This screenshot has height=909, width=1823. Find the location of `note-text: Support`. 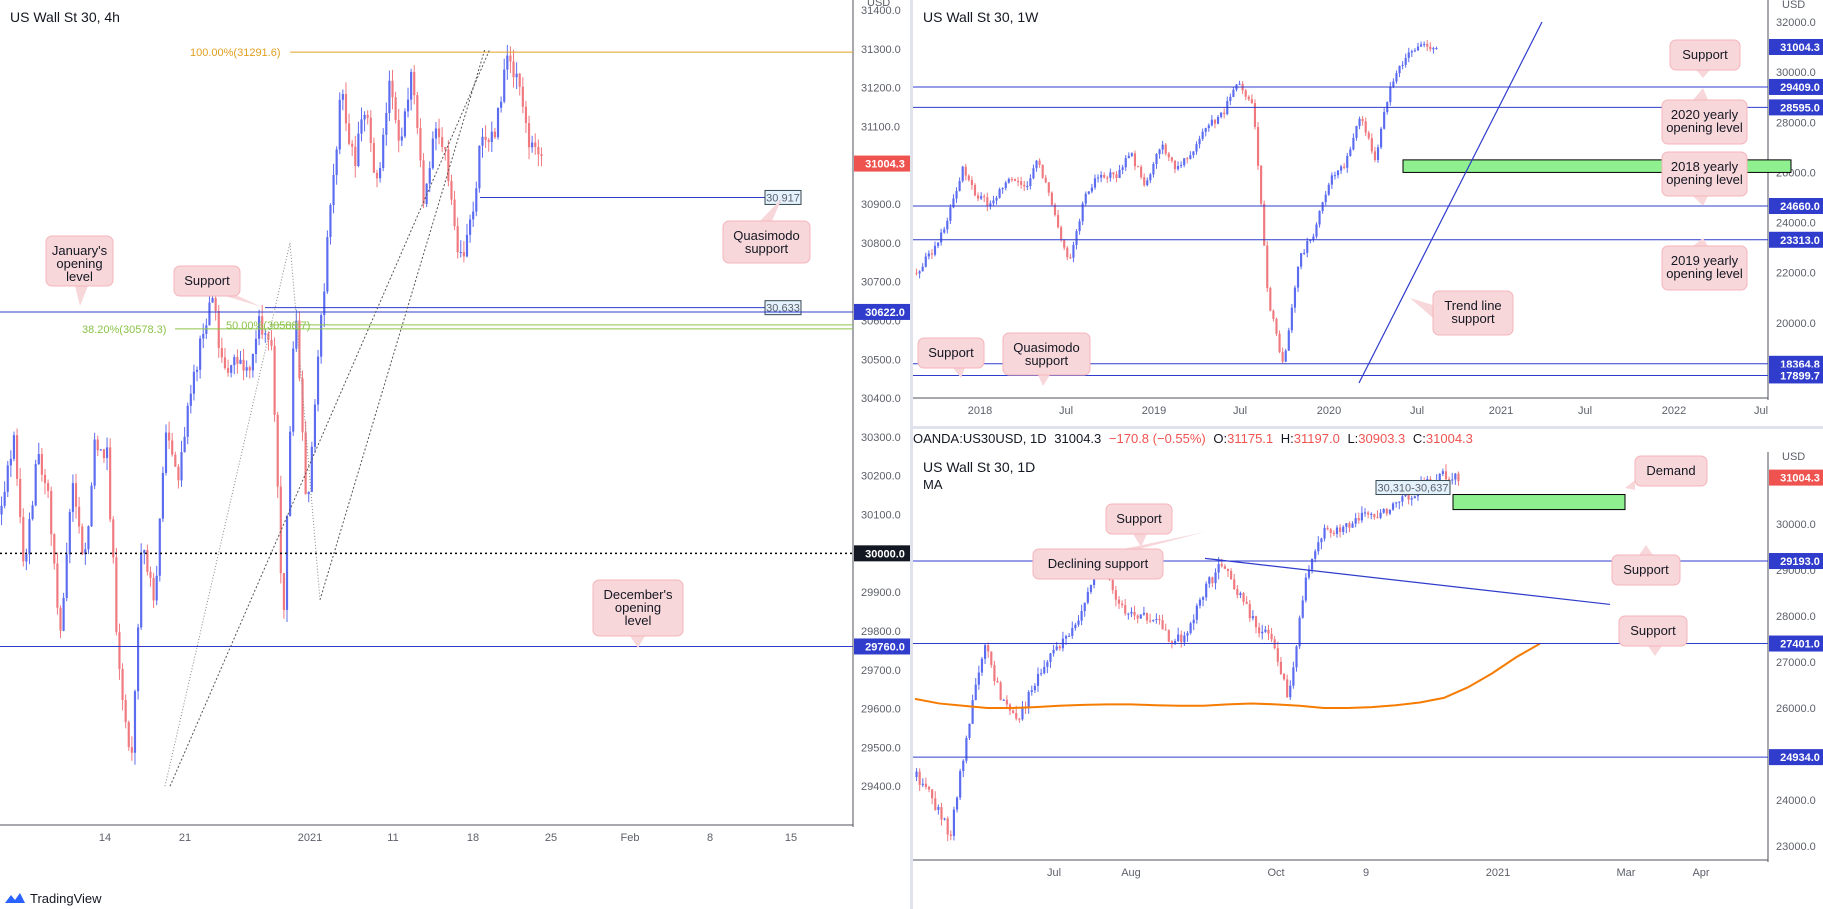

note-text: Support is located at coordinates (951, 352).